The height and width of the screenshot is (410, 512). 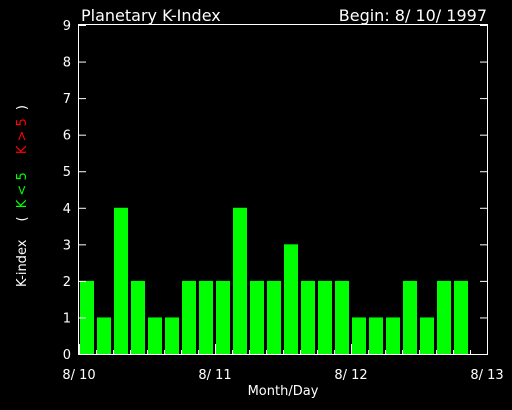 What do you see at coordinates (67, 26) in the screenshot?
I see `y-tick-label: 9` at bounding box center [67, 26].